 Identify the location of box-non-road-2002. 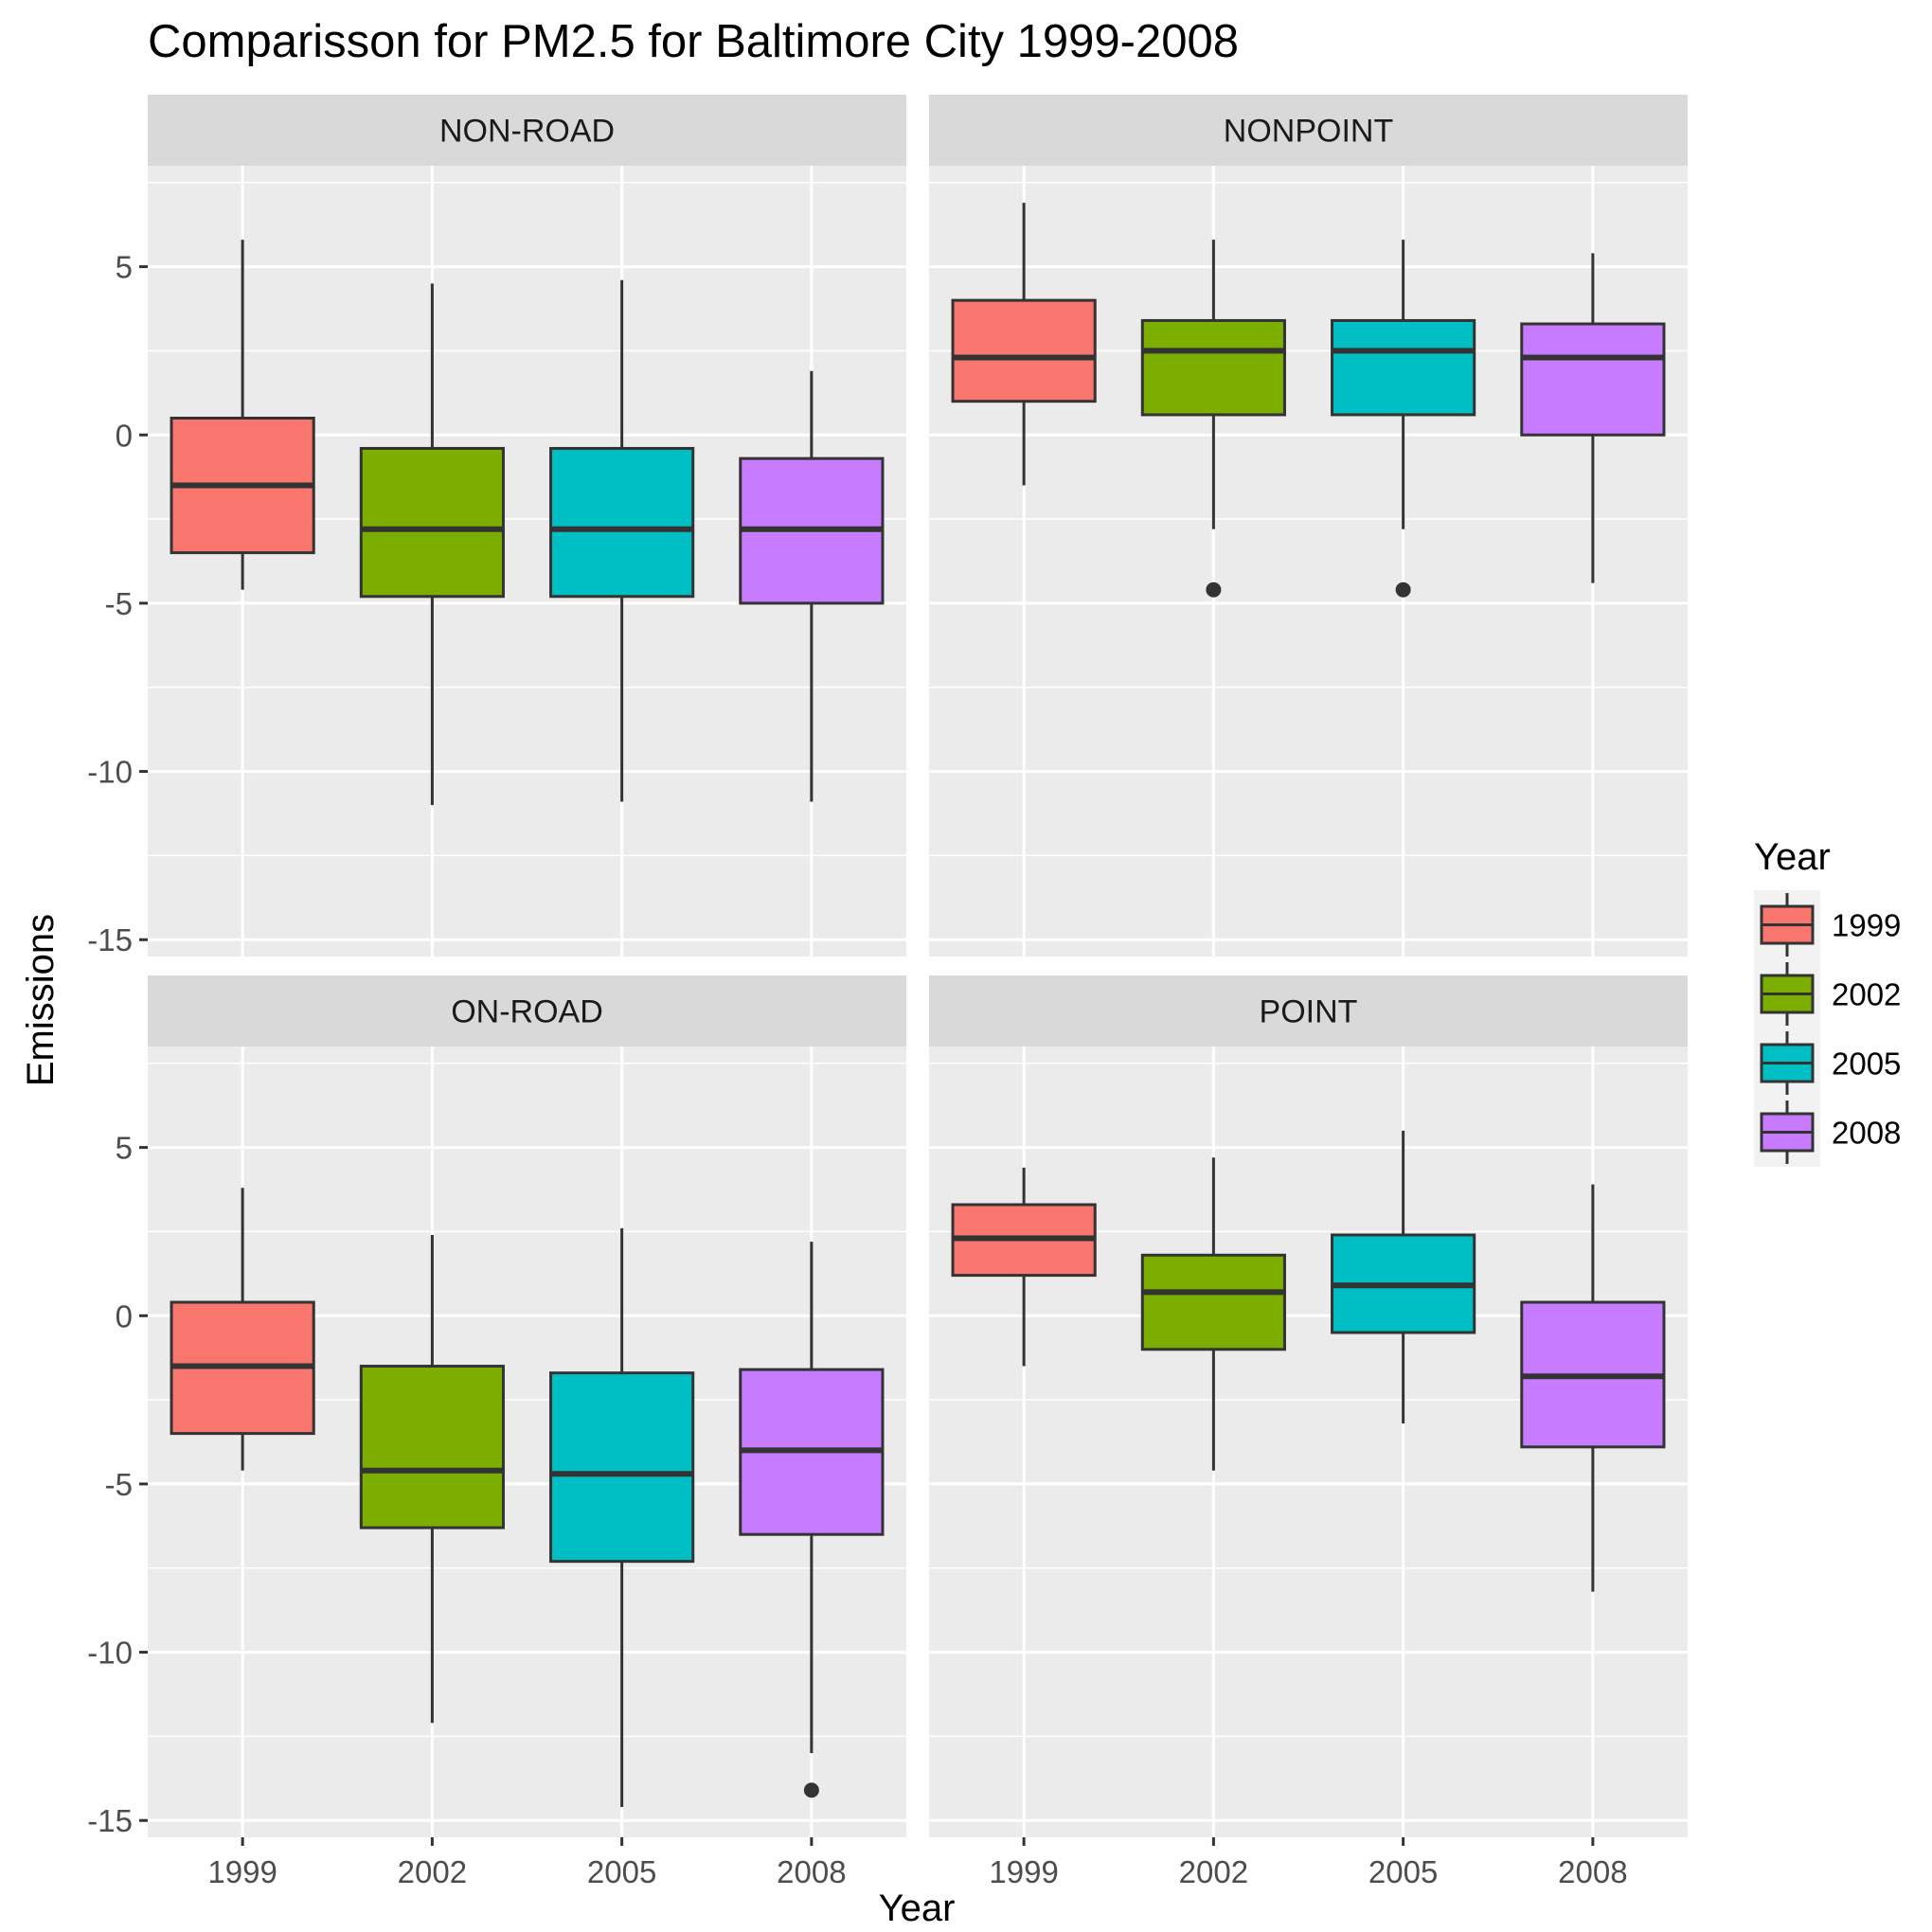
(432, 544).